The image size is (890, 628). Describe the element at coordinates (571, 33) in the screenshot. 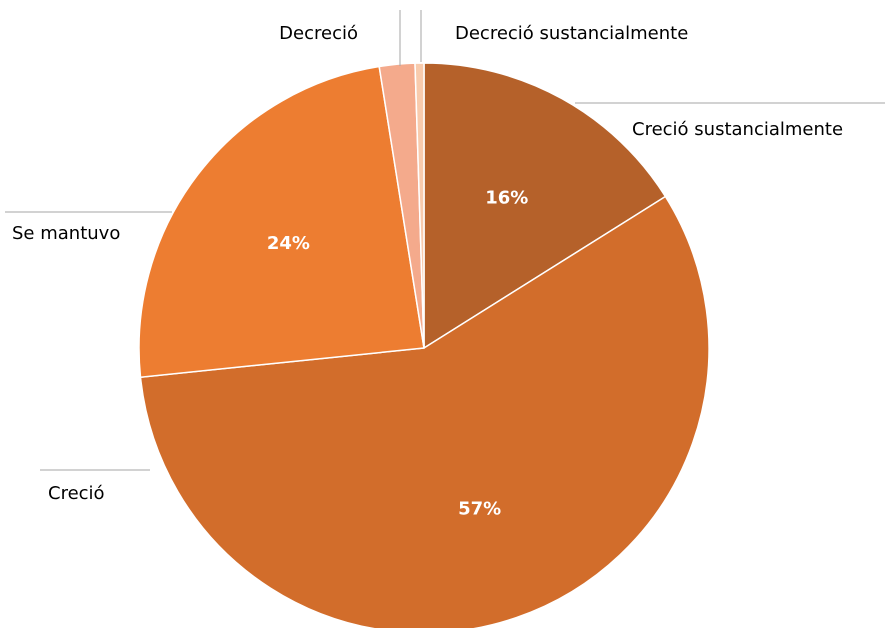

I see `category-label: Decreció sustancialmente` at that location.